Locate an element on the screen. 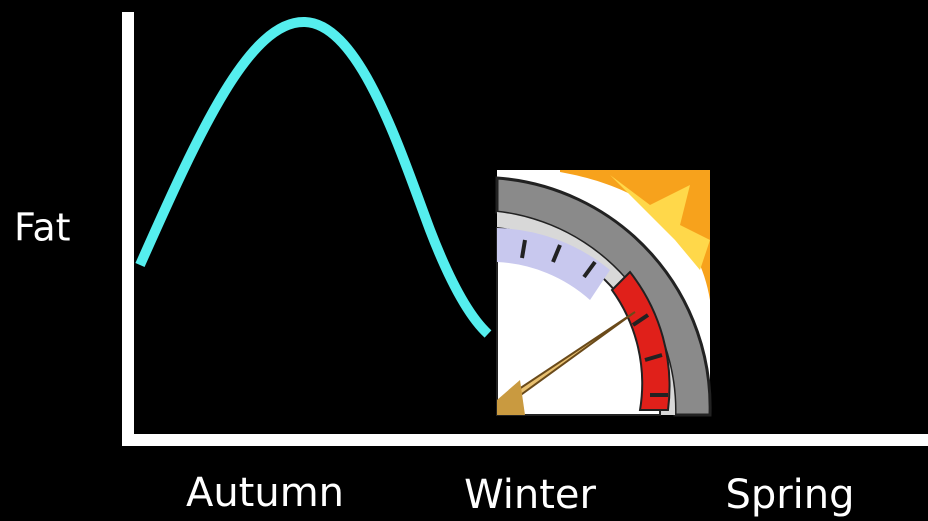 This screenshot has width=928, height=521. gauge-burst-highlight is located at coordinates (660, 222).